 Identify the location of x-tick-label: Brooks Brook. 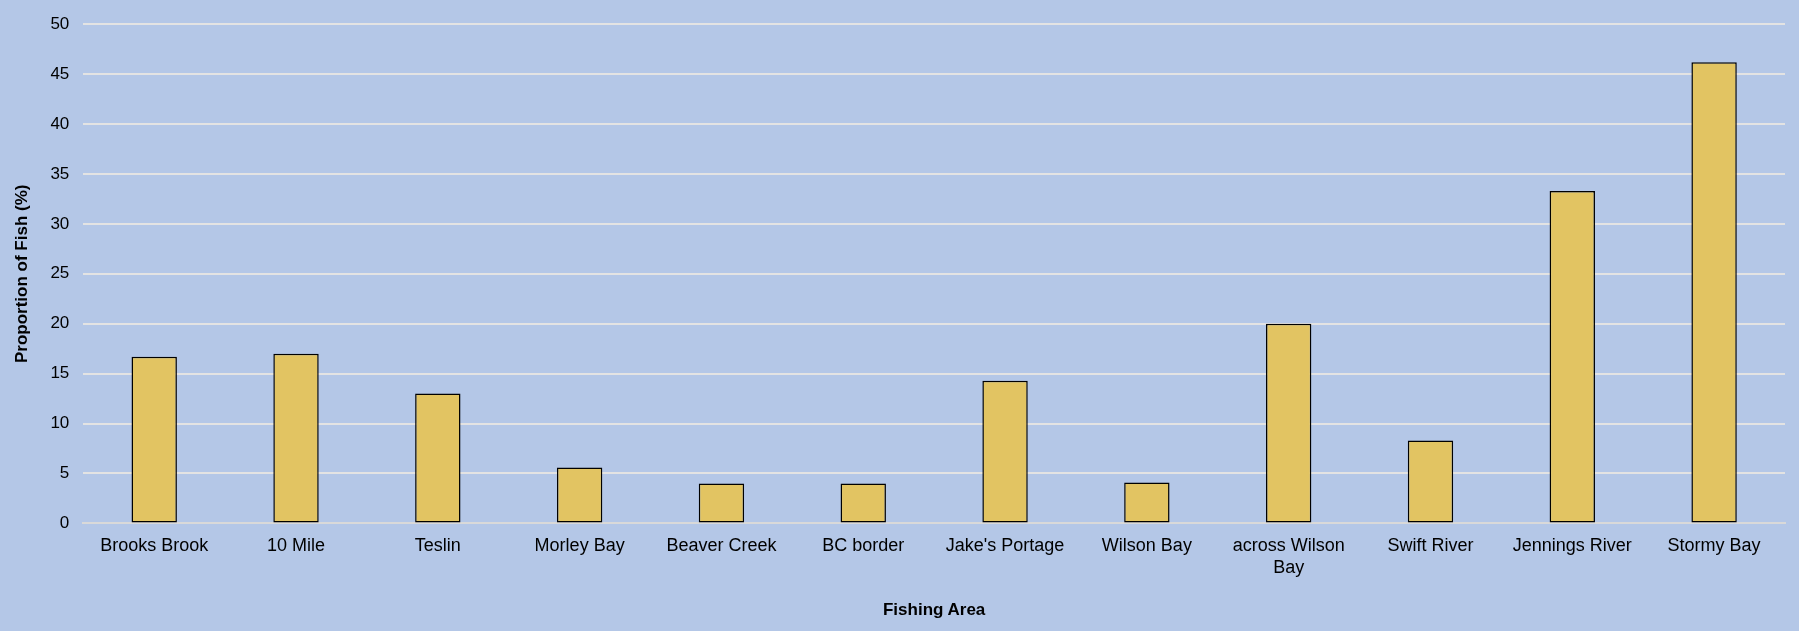
(155, 545).